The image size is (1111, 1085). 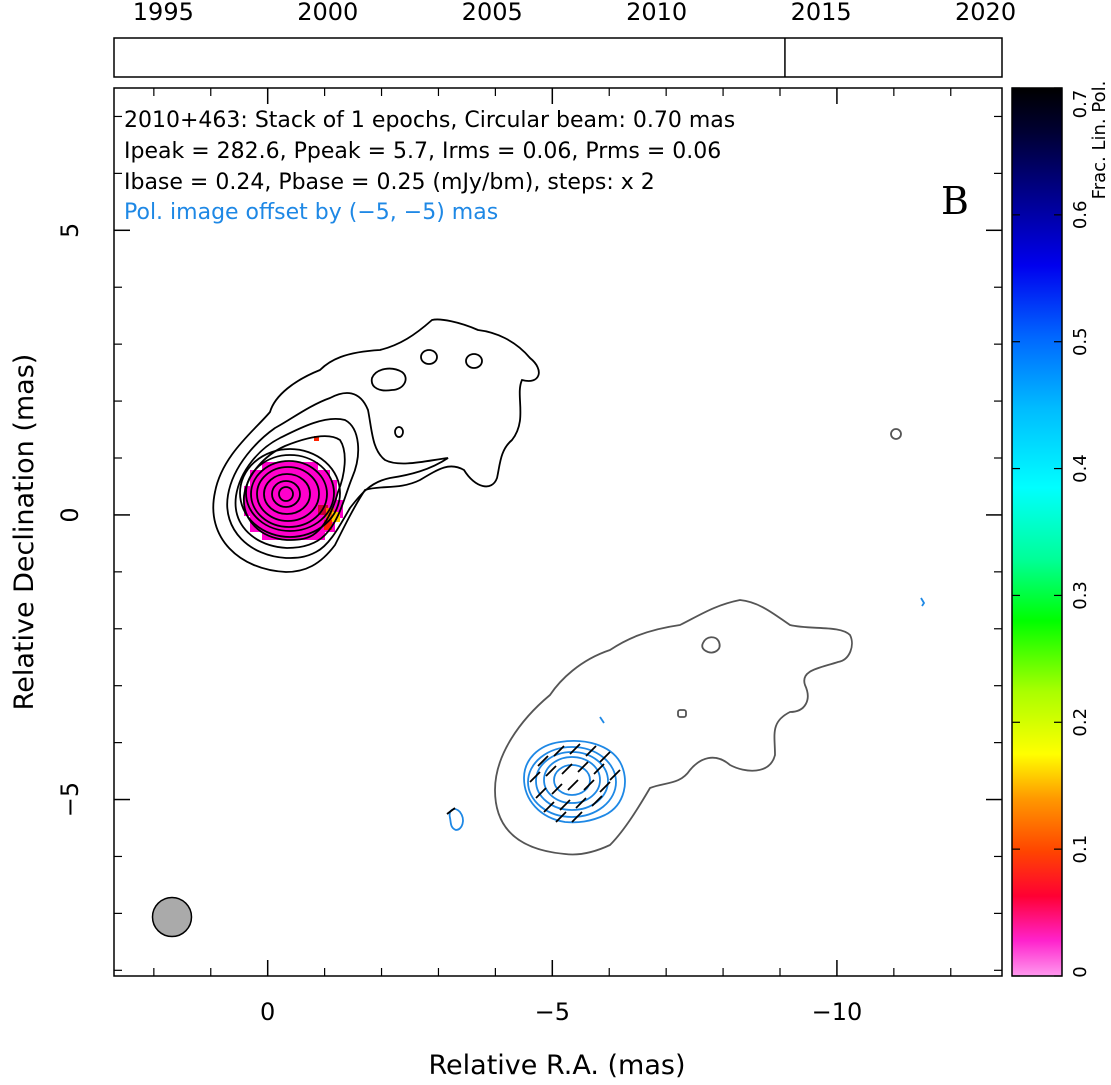 I want to click on panel-label: B, so click(x=955, y=201).